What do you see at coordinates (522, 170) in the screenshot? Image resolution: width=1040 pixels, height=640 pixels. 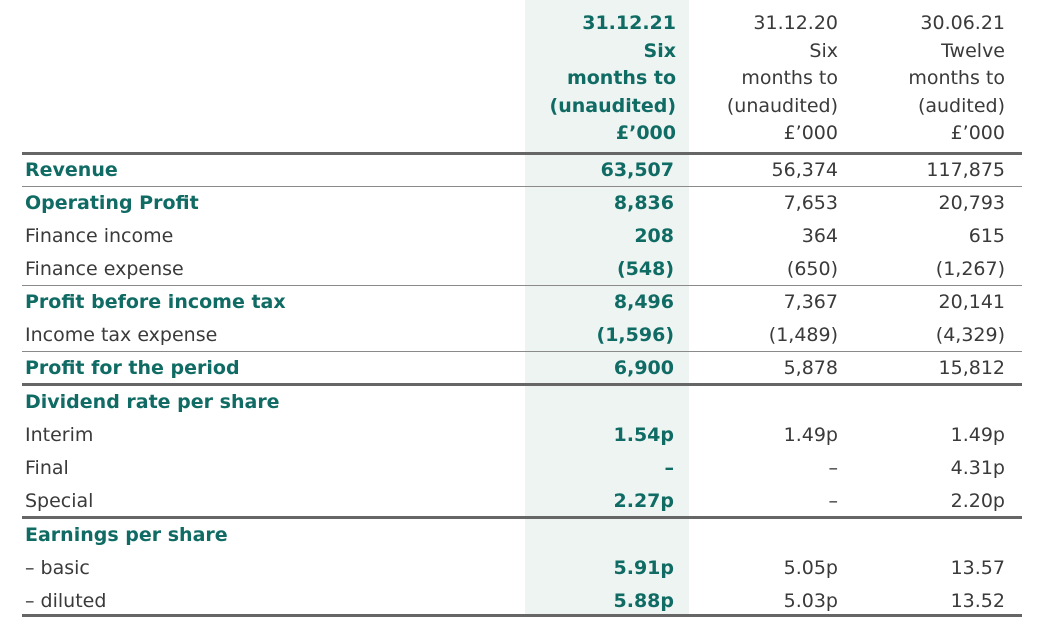 I see `table-row: Revenue 63,507 56,374 117,875` at bounding box center [522, 170].